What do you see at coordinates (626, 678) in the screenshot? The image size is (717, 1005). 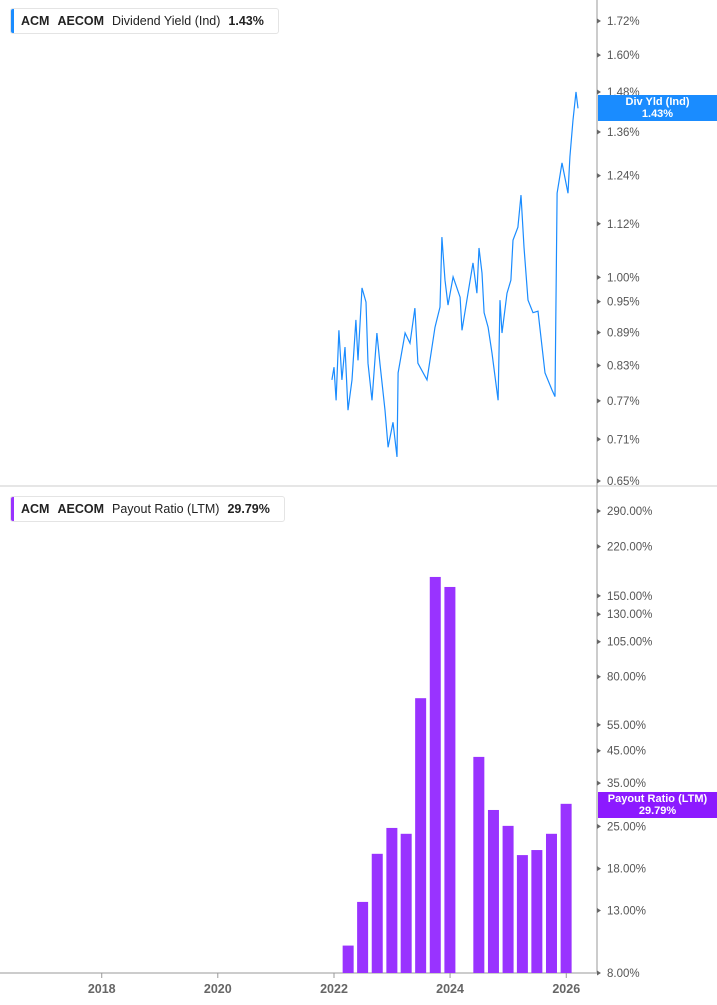 I see `y-tick-label: 80.00%` at bounding box center [626, 678].